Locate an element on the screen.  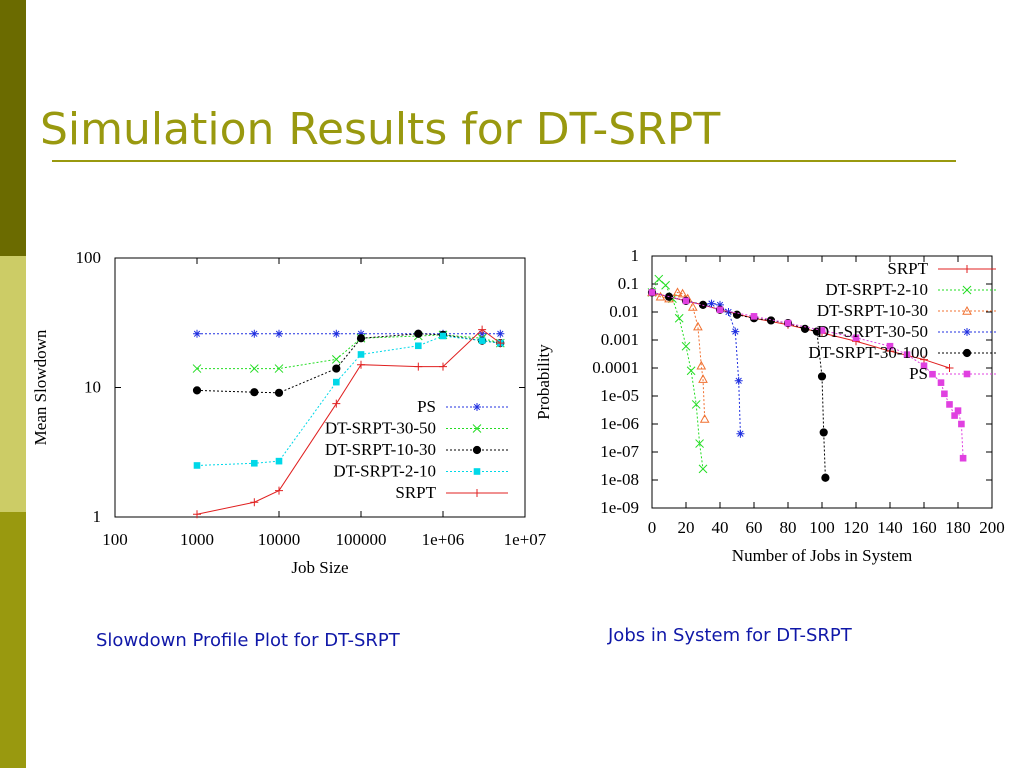
x-tick-label: 140 is located at coordinates (890, 527).